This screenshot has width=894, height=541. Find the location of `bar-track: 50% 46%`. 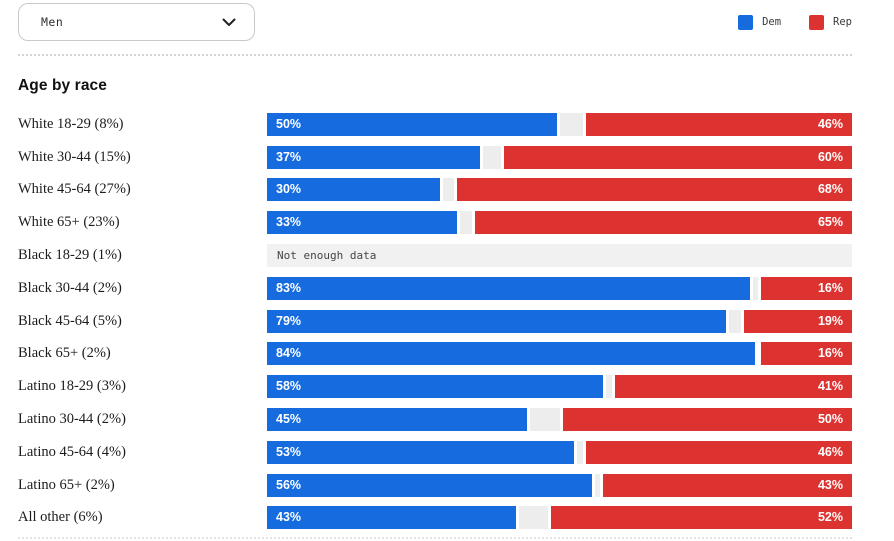

bar-track: 50% 46% is located at coordinates (559, 124).